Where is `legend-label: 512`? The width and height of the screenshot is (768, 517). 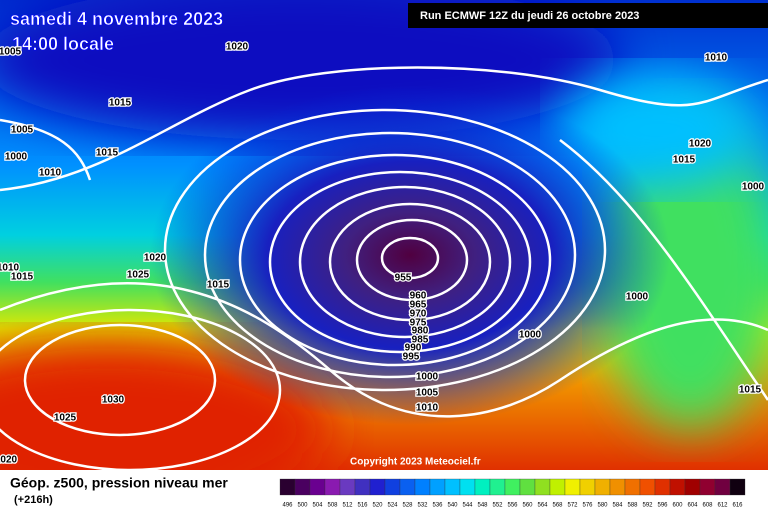 legend-label: 512 is located at coordinates (347, 506).